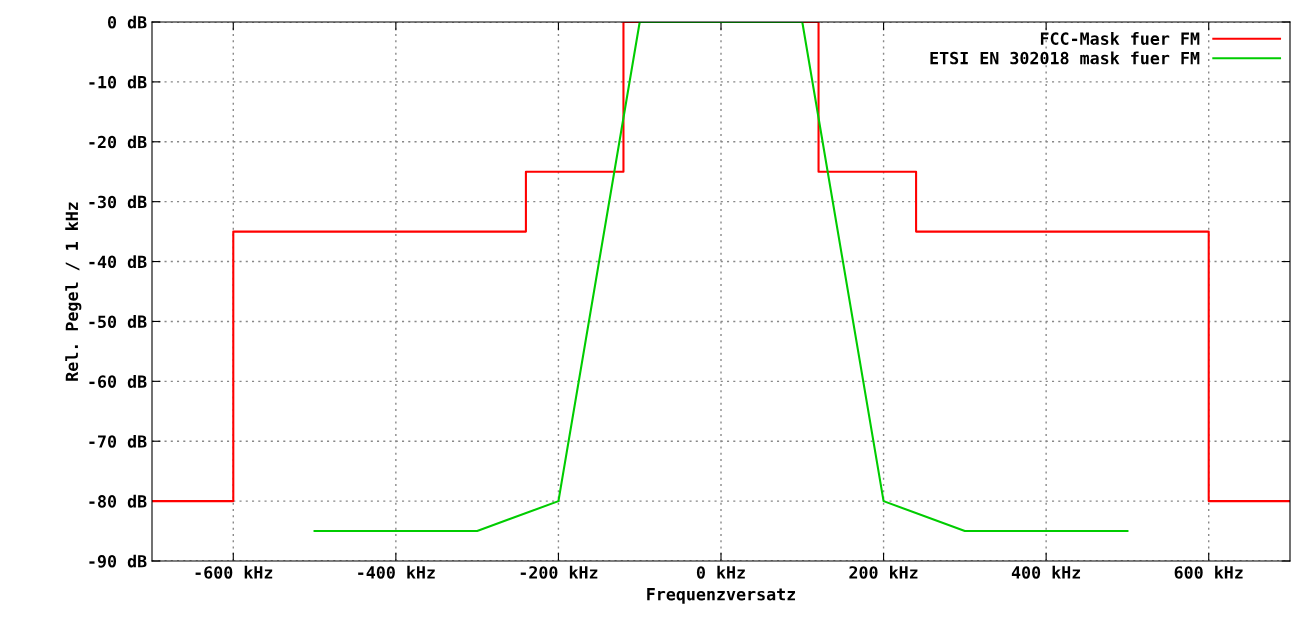  Describe the element at coordinates (1208, 572) in the screenshot. I see `x-tick-label: 600 kHz` at that location.